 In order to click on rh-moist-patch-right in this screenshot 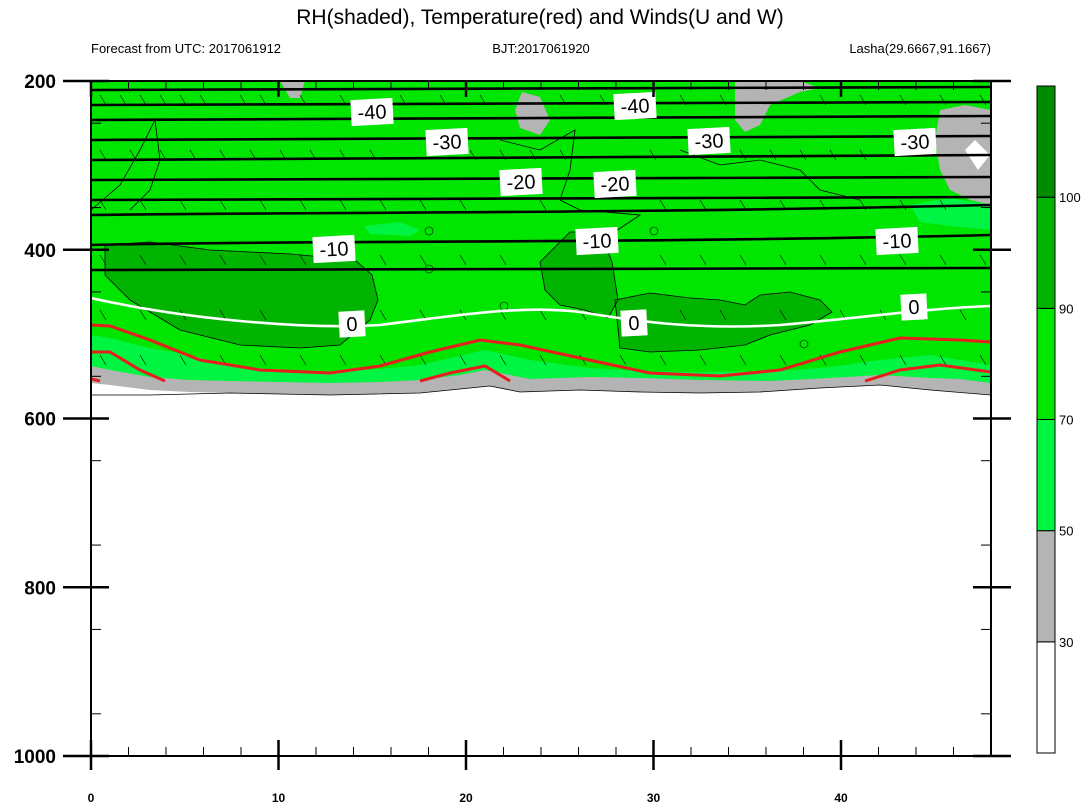, I will do `click(723, 322)`.